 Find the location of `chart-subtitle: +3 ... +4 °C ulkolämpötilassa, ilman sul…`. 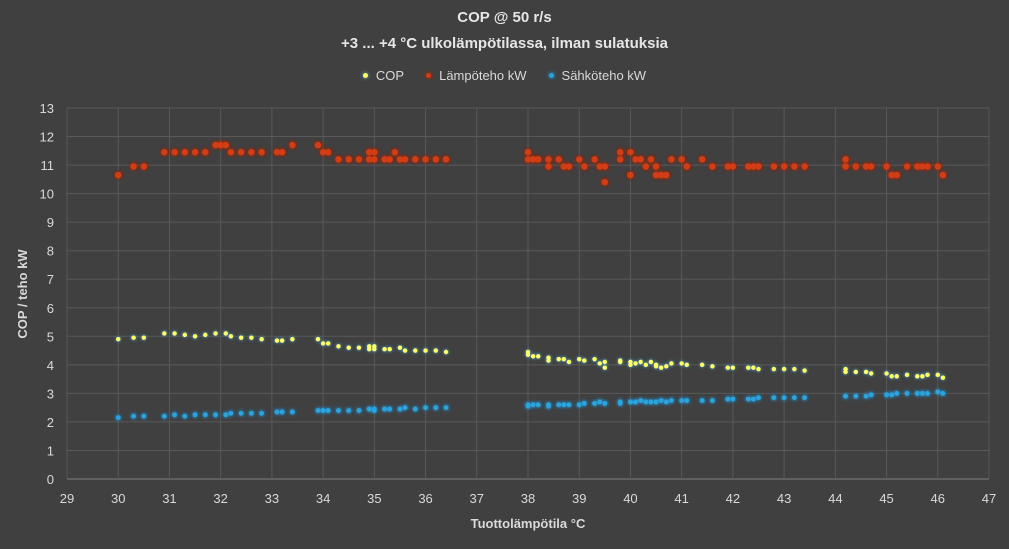

chart-subtitle: +3 ... +4 °C ulkolämpötilassa, ilman sul… is located at coordinates (504, 43).